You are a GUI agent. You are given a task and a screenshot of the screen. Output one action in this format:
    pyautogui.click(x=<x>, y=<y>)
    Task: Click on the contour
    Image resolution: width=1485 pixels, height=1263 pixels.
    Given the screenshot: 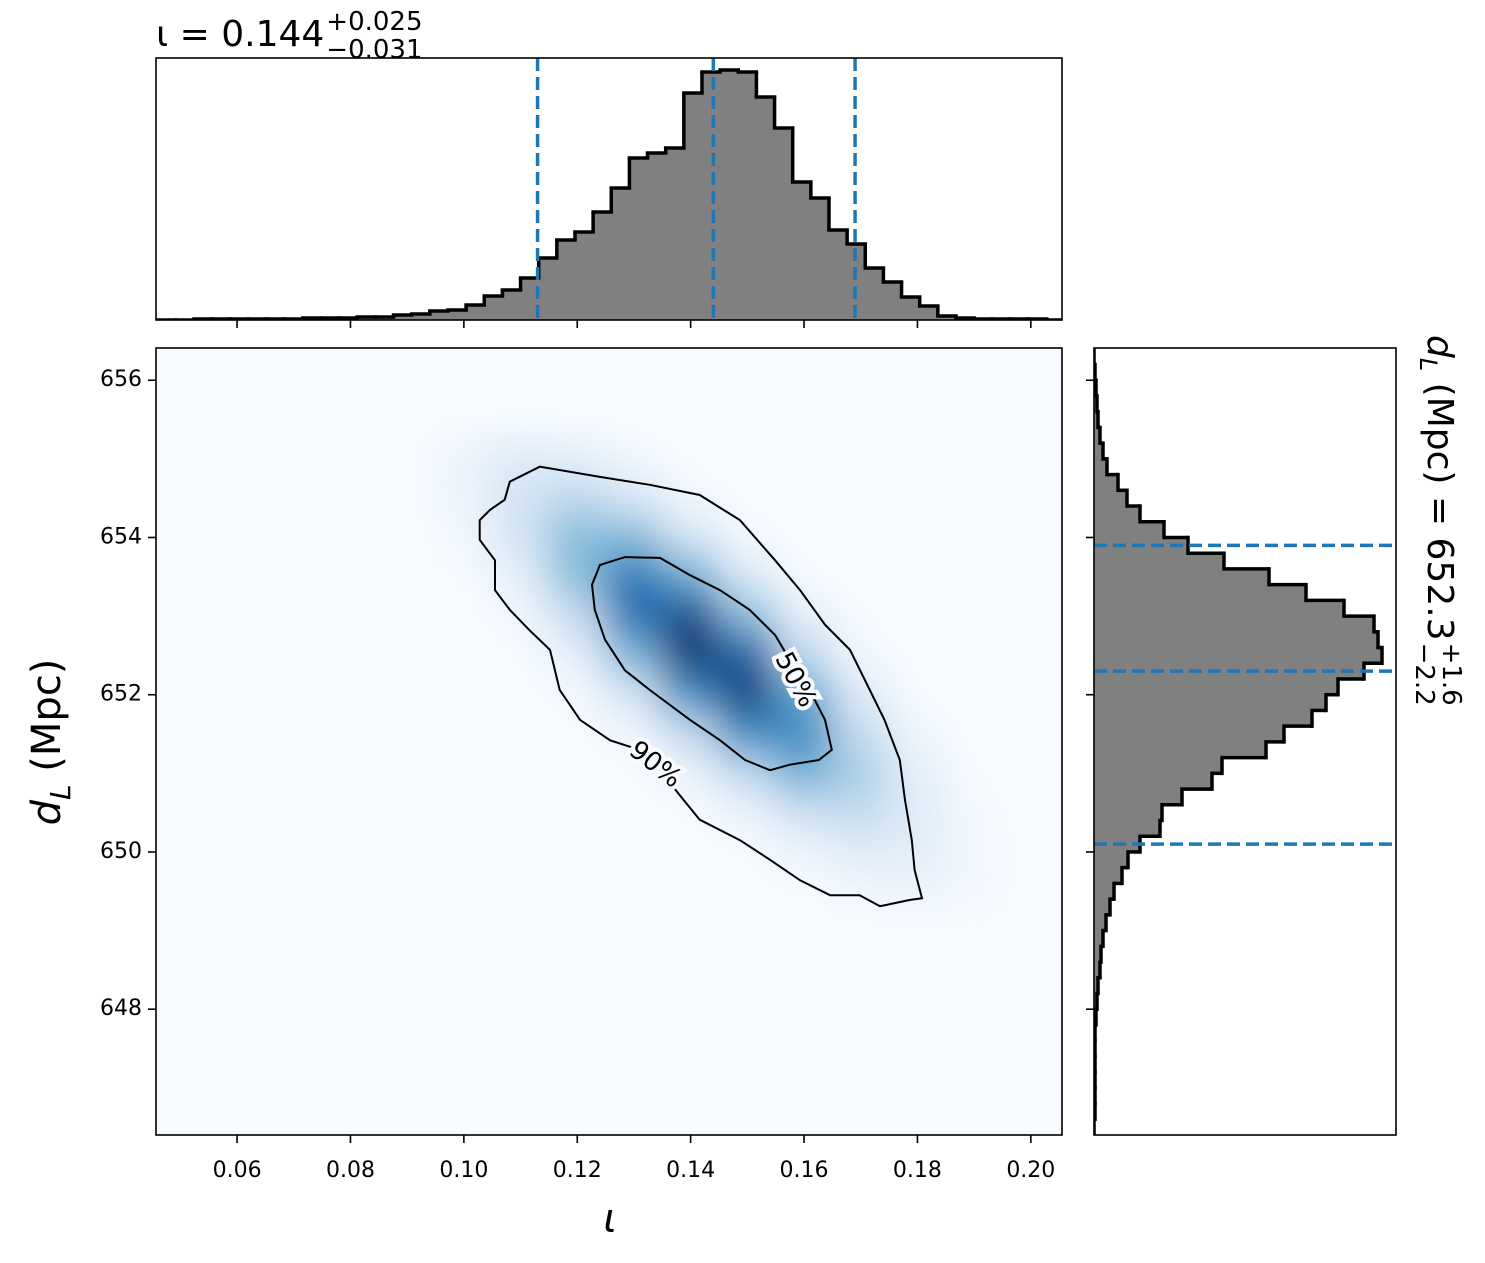 What is the action you would take?
    pyautogui.click(x=701, y=686)
    